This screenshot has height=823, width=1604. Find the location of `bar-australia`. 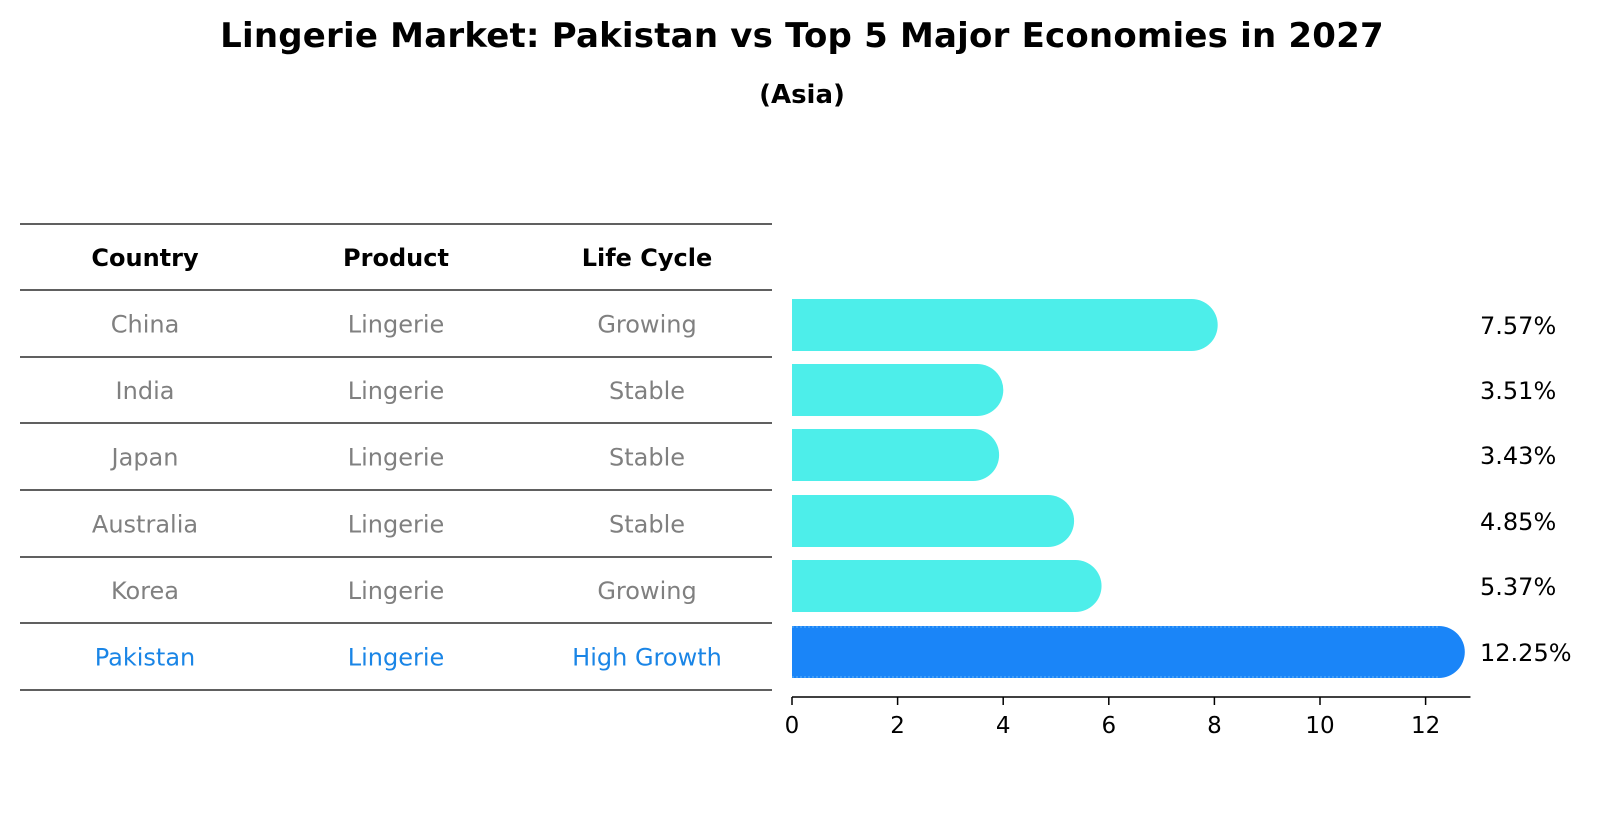

bar-australia is located at coordinates (933, 521).